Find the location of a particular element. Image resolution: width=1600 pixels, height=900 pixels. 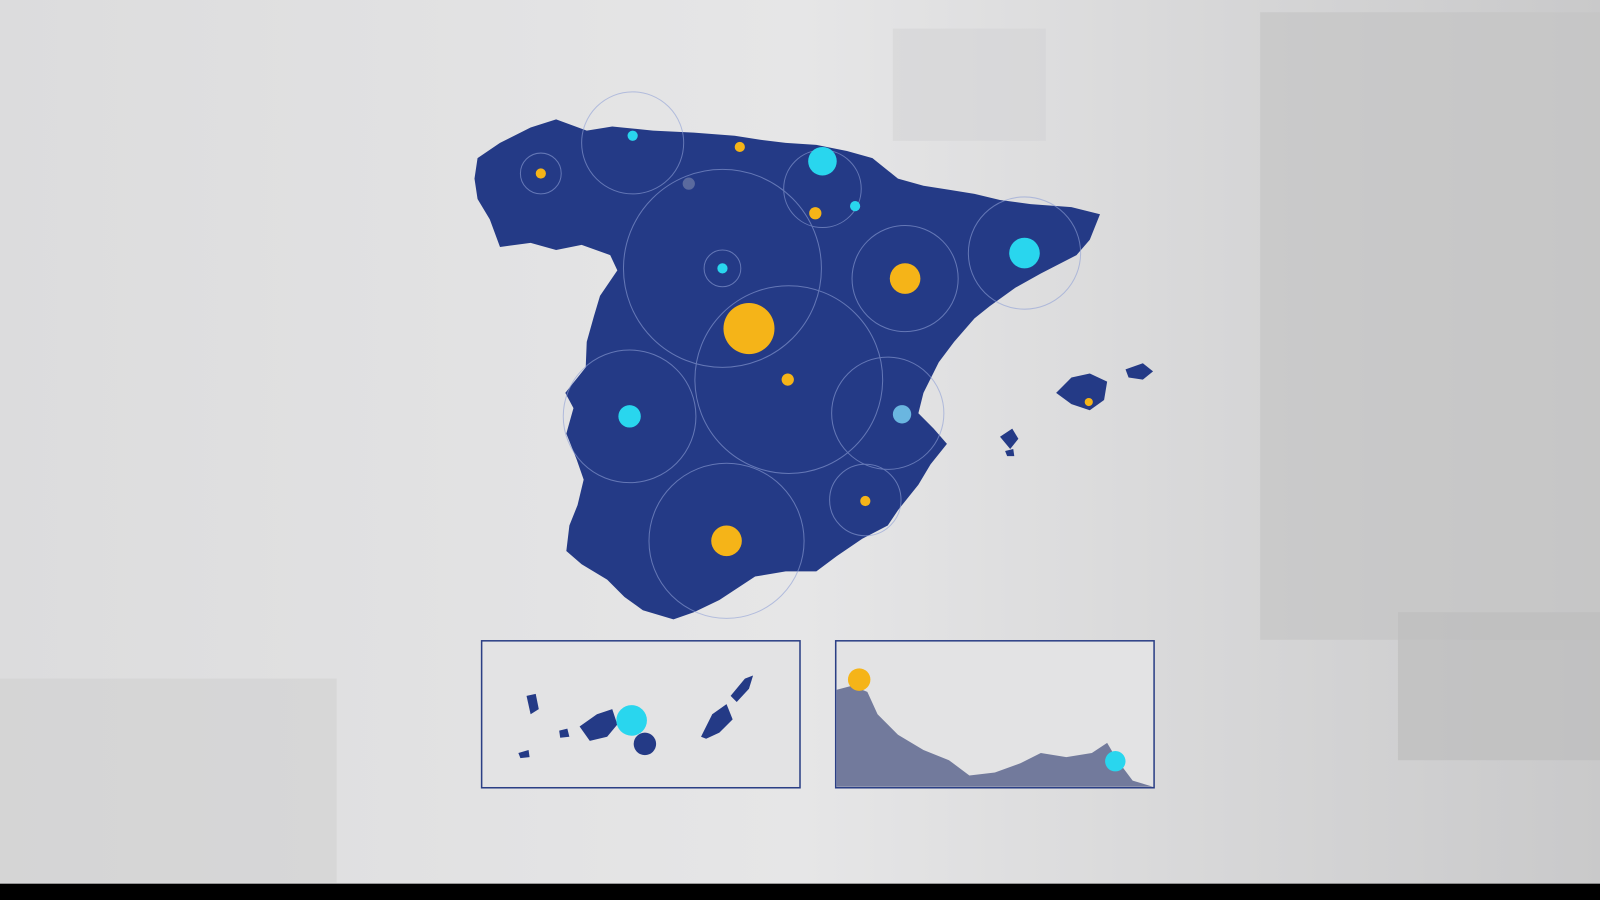

canary-inset is located at coordinates (640, 714).